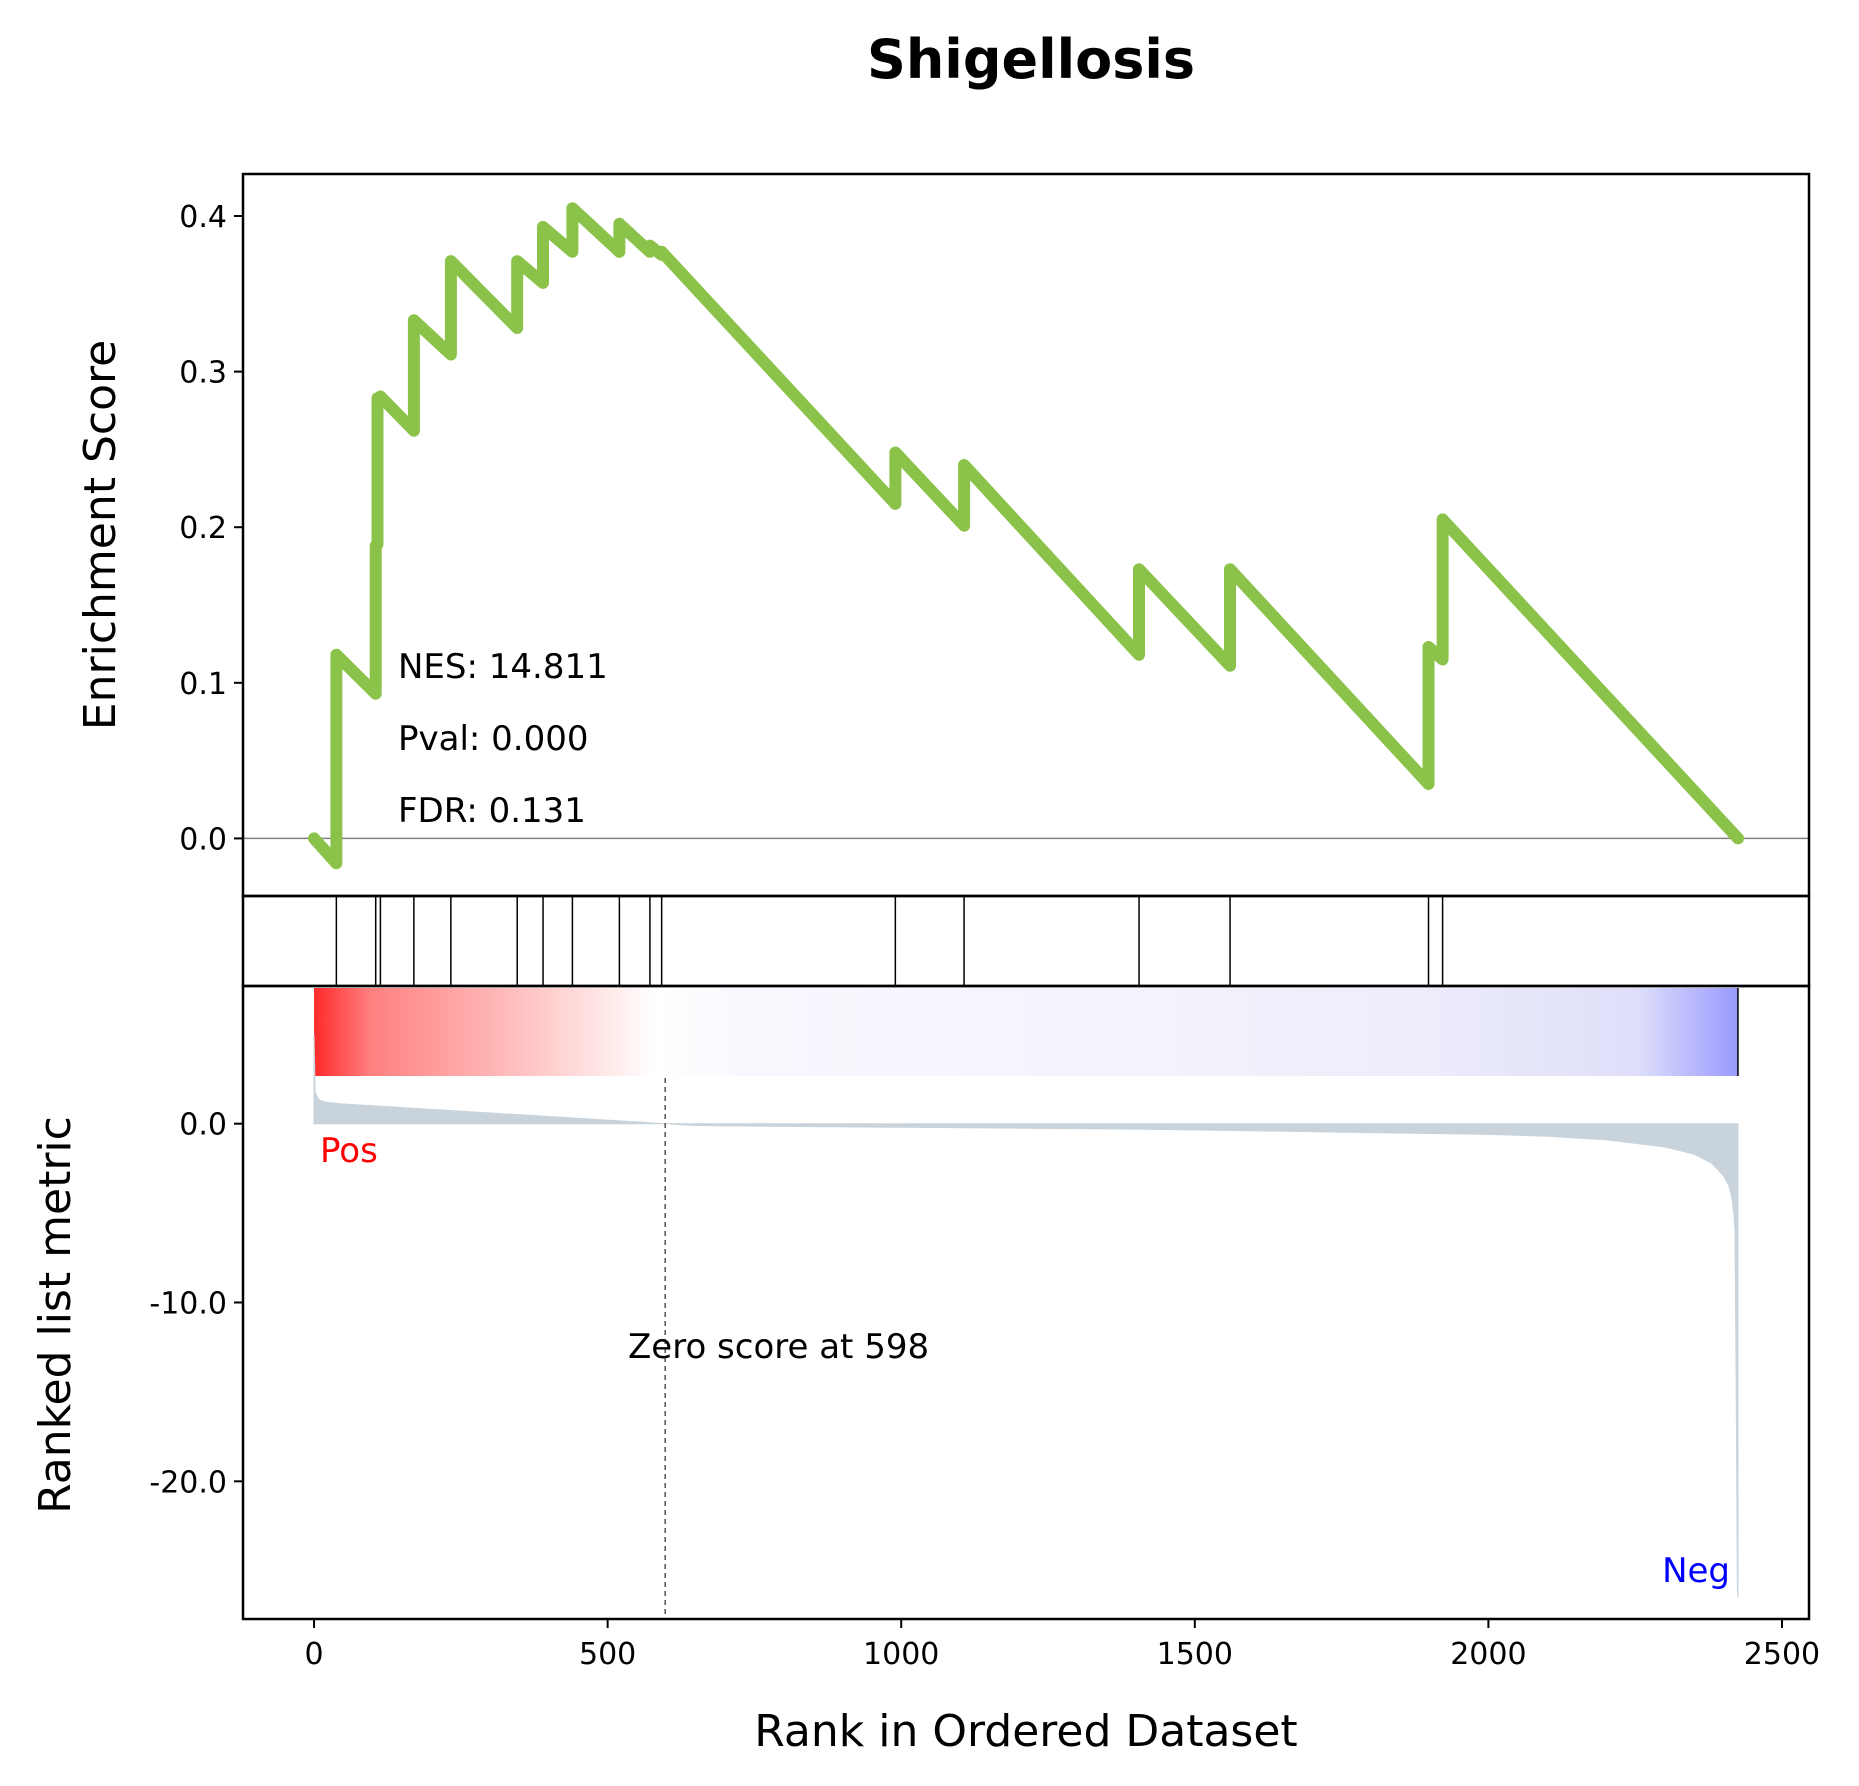 Image resolution: width=1859 pixels, height=1786 pixels. What do you see at coordinates (188, 1304) in the screenshot?
I see `ranked-y-tick-label: -10.0` at bounding box center [188, 1304].